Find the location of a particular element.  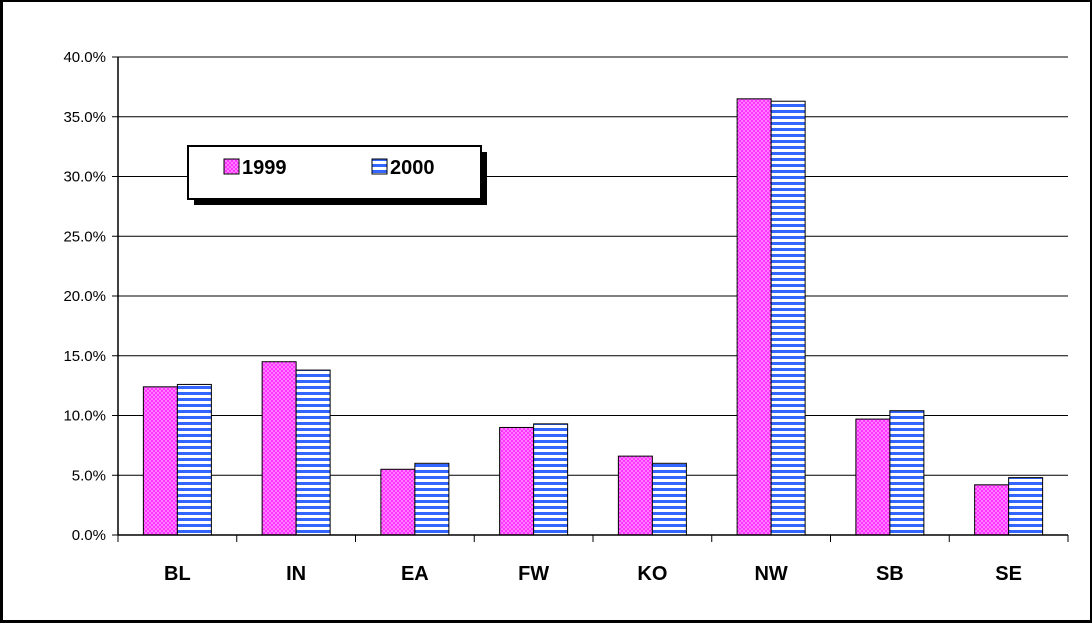

bar-2000-KO is located at coordinates (669, 499).